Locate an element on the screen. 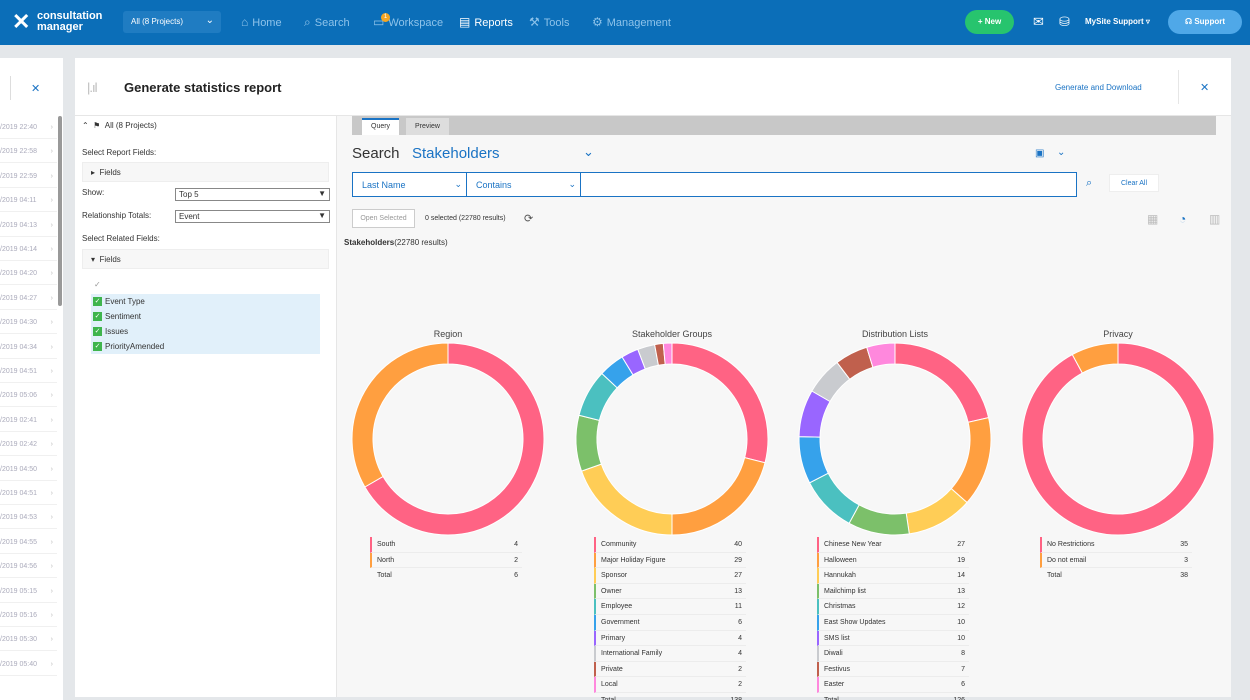 This screenshot has width=1250, height=700. search-entity-select: Stakeholders is located at coordinates (456, 153).